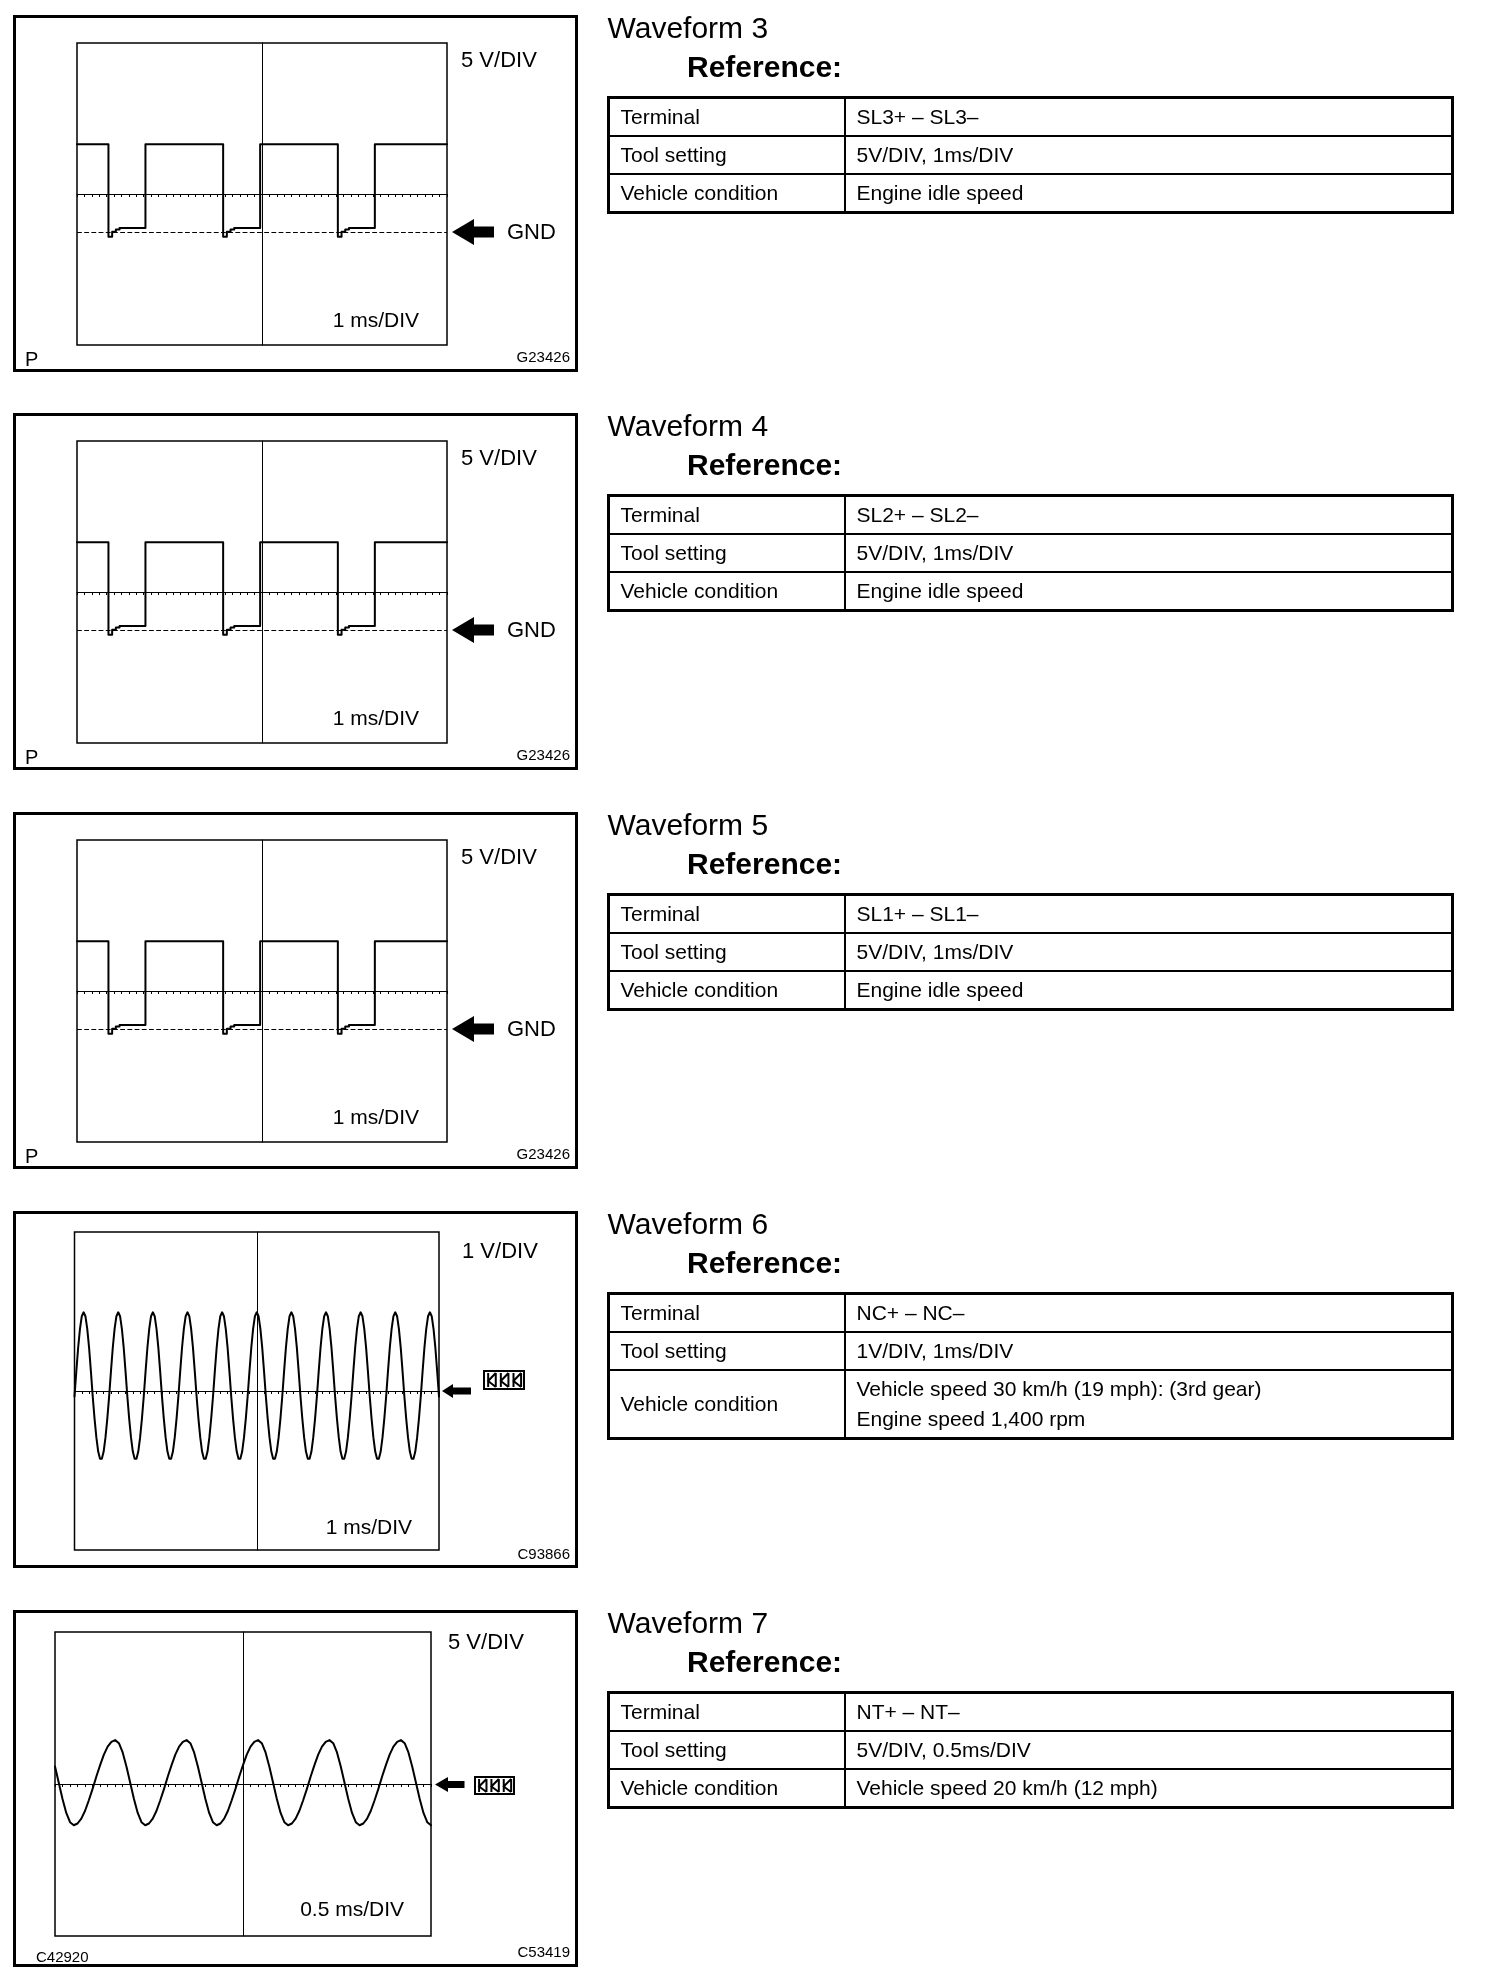 The height and width of the screenshot is (1986, 1504). Describe the element at coordinates (62, 1956) in the screenshot. I see `text: C42920` at that location.